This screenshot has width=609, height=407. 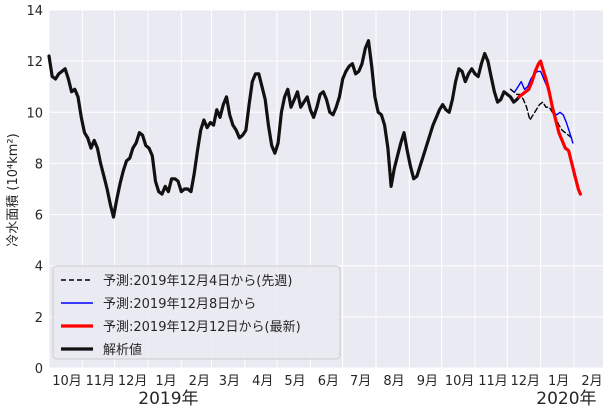 I want to click on year-label: 2020年, so click(x=566, y=398).